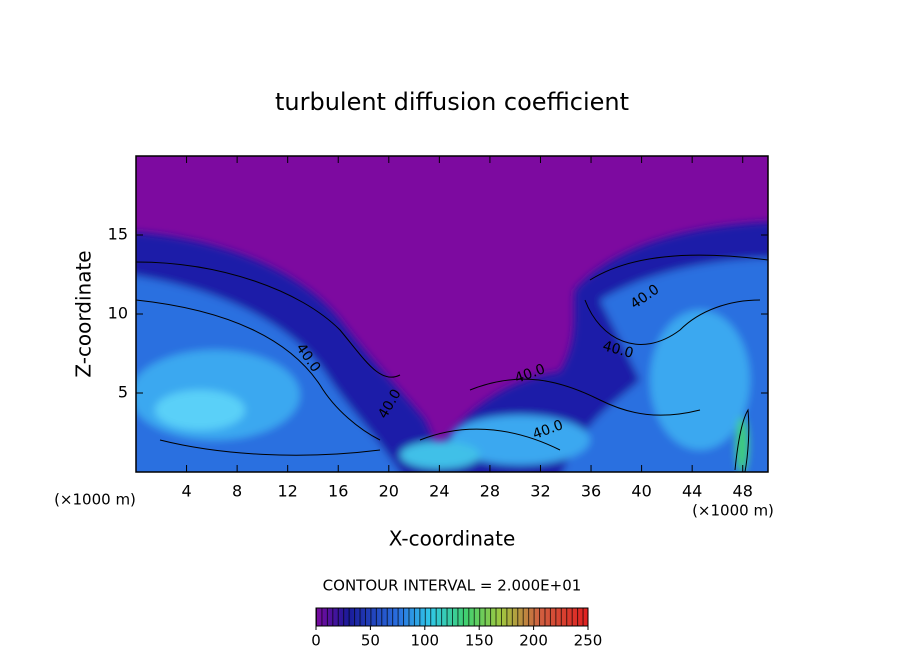 The width and height of the screenshot is (904, 654). Describe the element at coordinates (490, 491) in the screenshot. I see `x-tick-label: 28` at that location.